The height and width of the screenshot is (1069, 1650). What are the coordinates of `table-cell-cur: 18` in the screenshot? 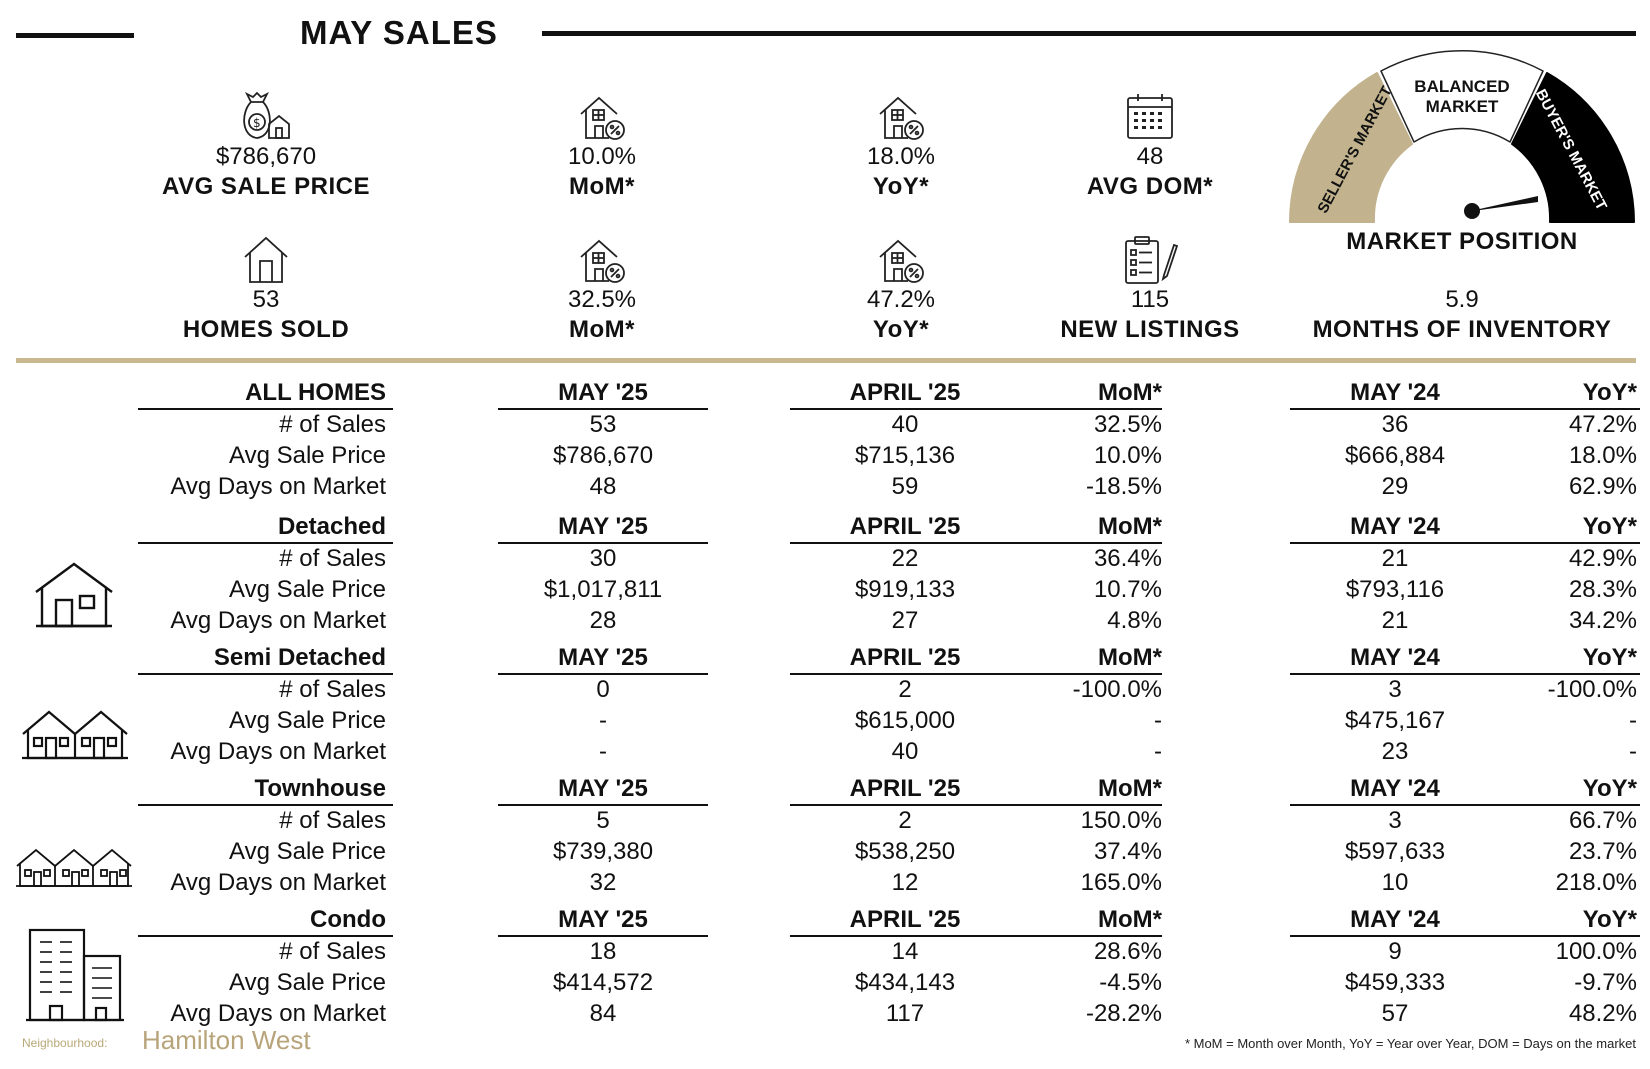 It's located at (603, 951).